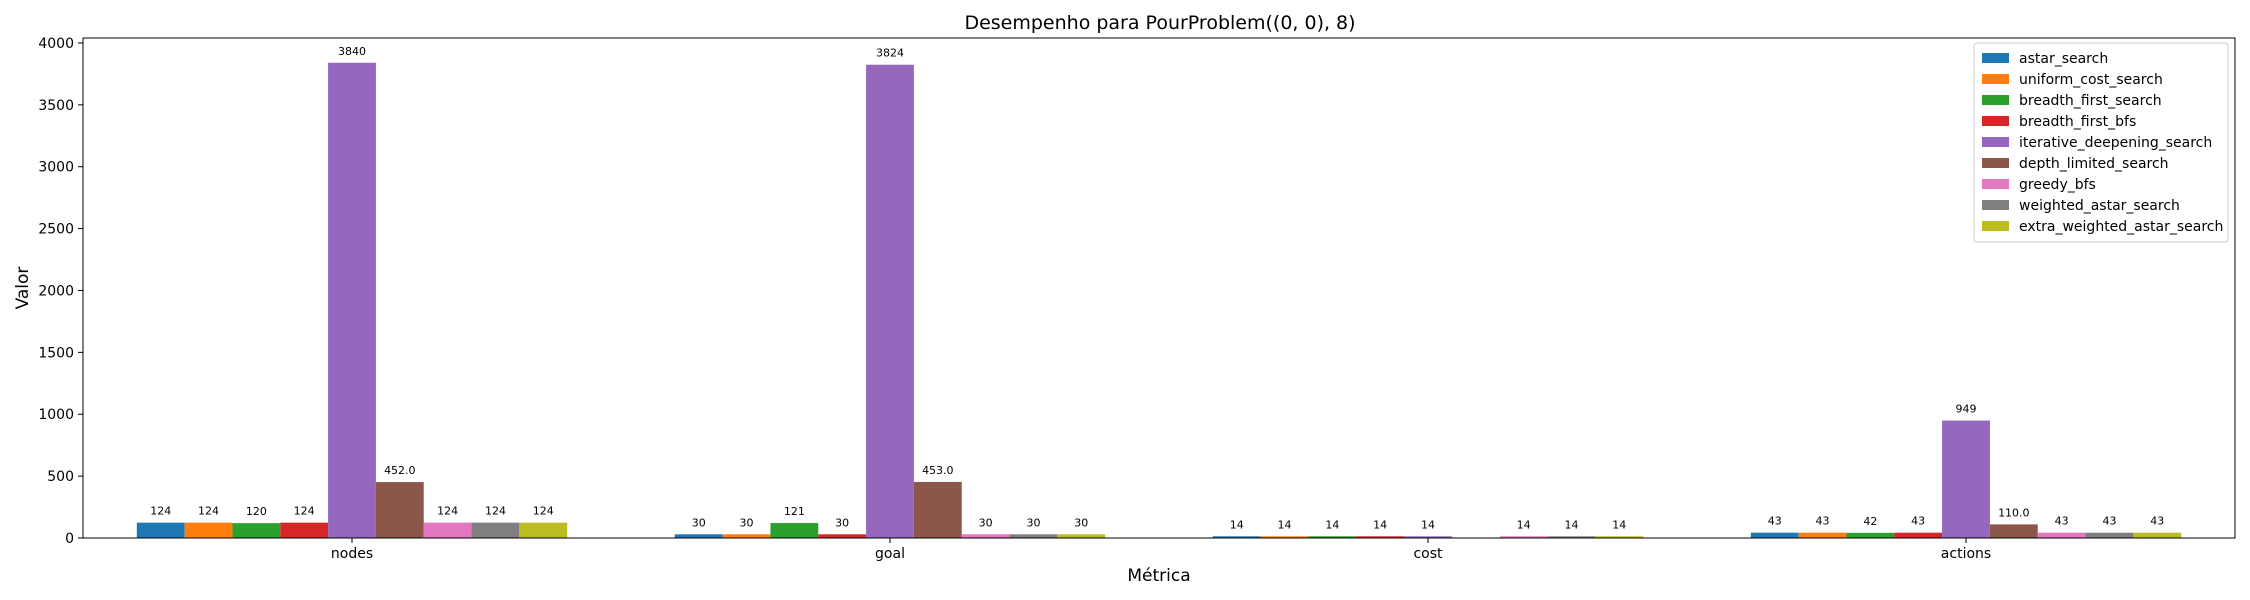 The height and width of the screenshot is (600, 2250). Describe the element at coordinates (1995, 163) in the screenshot. I see `legend-swatch-depth_limited_search` at that location.